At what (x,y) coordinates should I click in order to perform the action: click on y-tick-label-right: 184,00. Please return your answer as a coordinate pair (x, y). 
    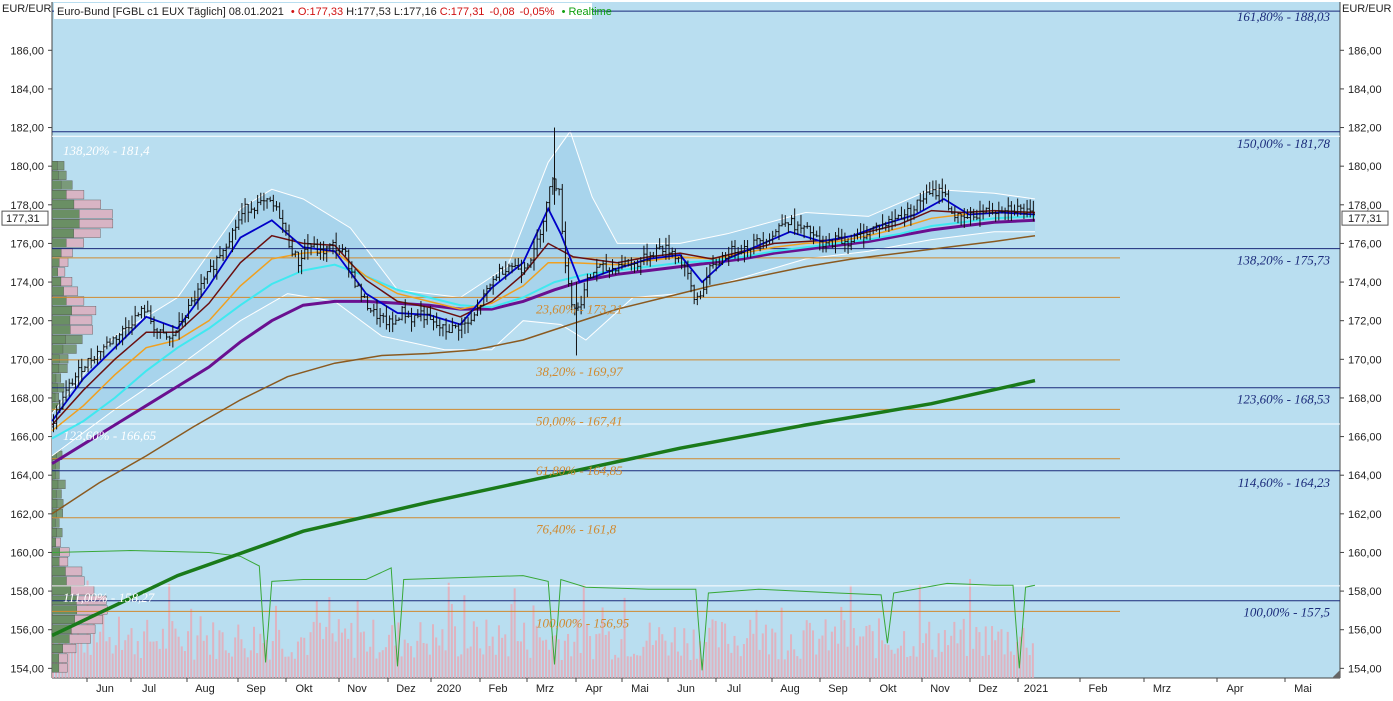
    Looking at the image, I should click on (1365, 90).